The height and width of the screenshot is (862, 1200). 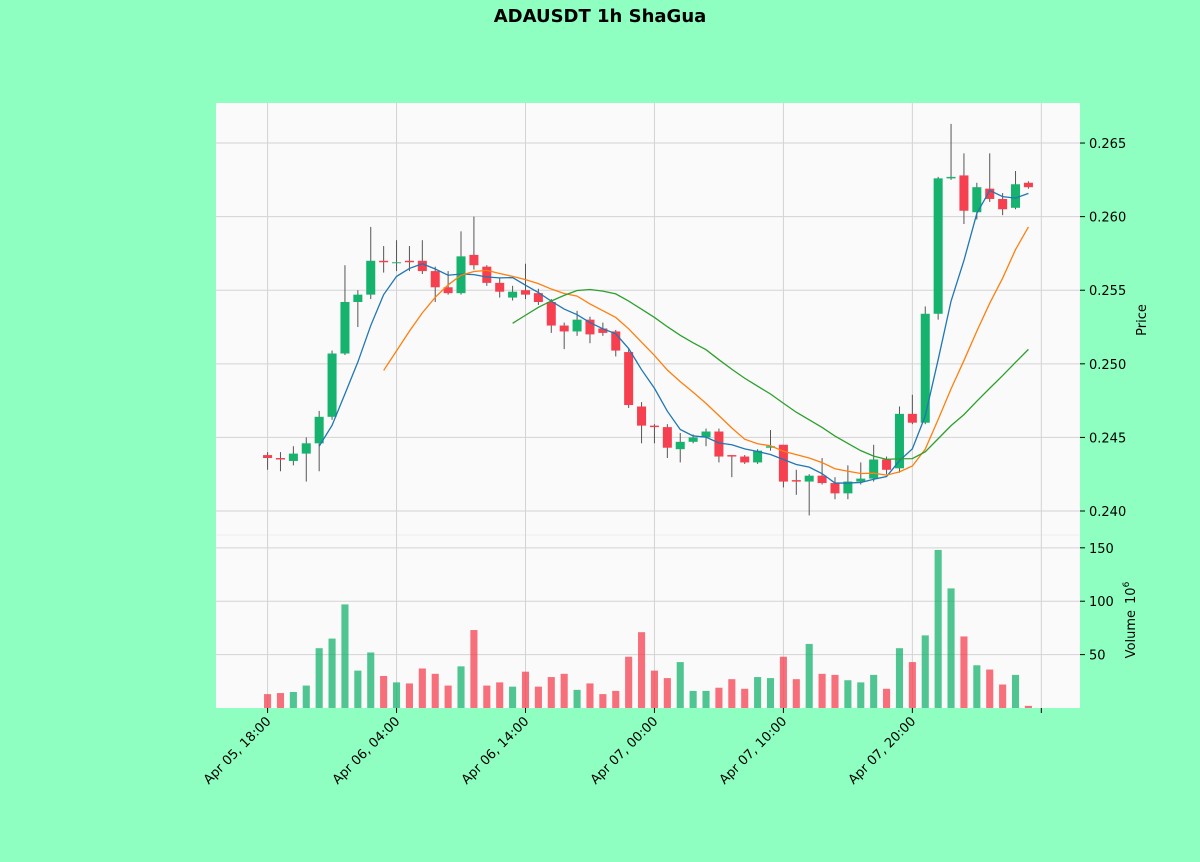 I want to click on y2-axis-label: Volume 106, so click(x=1130, y=619).